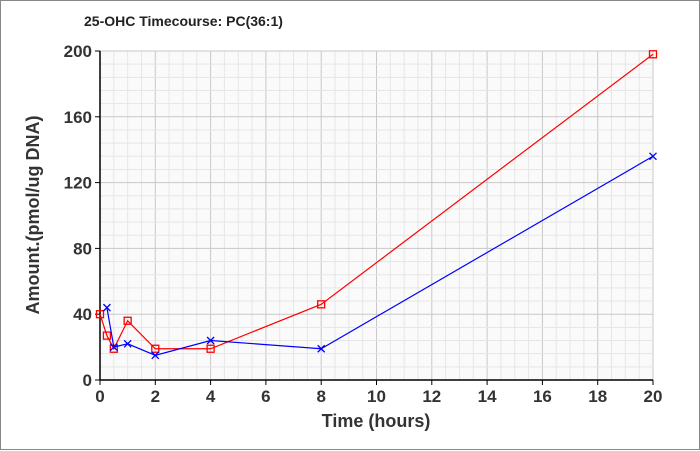 This screenshot has width=700, height=451. What do you see at coordinates (33, 215) in the screenshot?
I see `y-axis-label: Amount.(pmol/ug DNA)` at bounding box center [33, 215].